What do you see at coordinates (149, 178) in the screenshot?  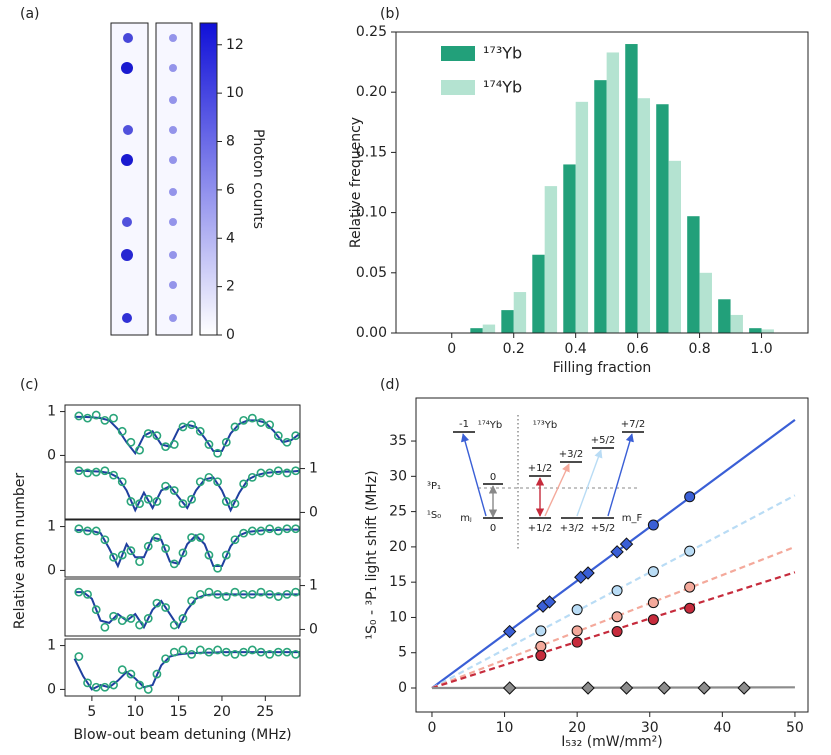 I see `atom-spots` at bounding box center [149, 178].